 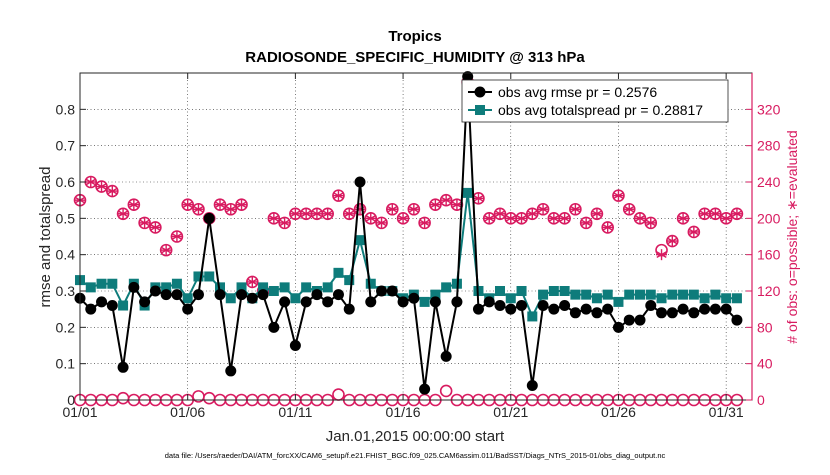 I want to click on x-tick-label: 01/26, so click(x=618, y=412).